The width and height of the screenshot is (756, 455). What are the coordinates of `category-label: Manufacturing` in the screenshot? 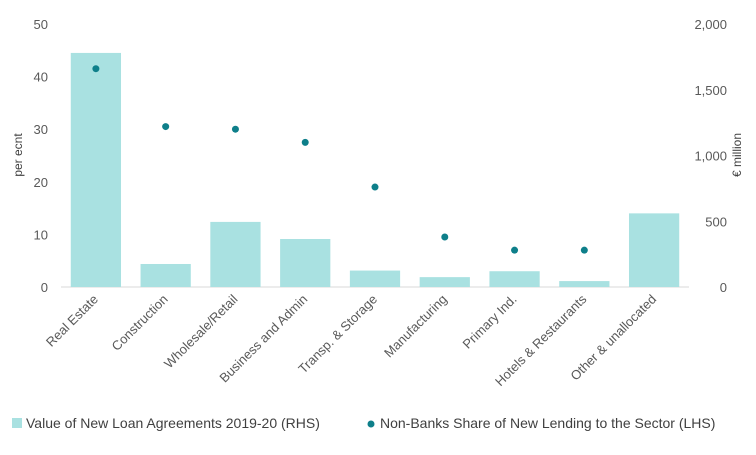 It's located at (415, 326).